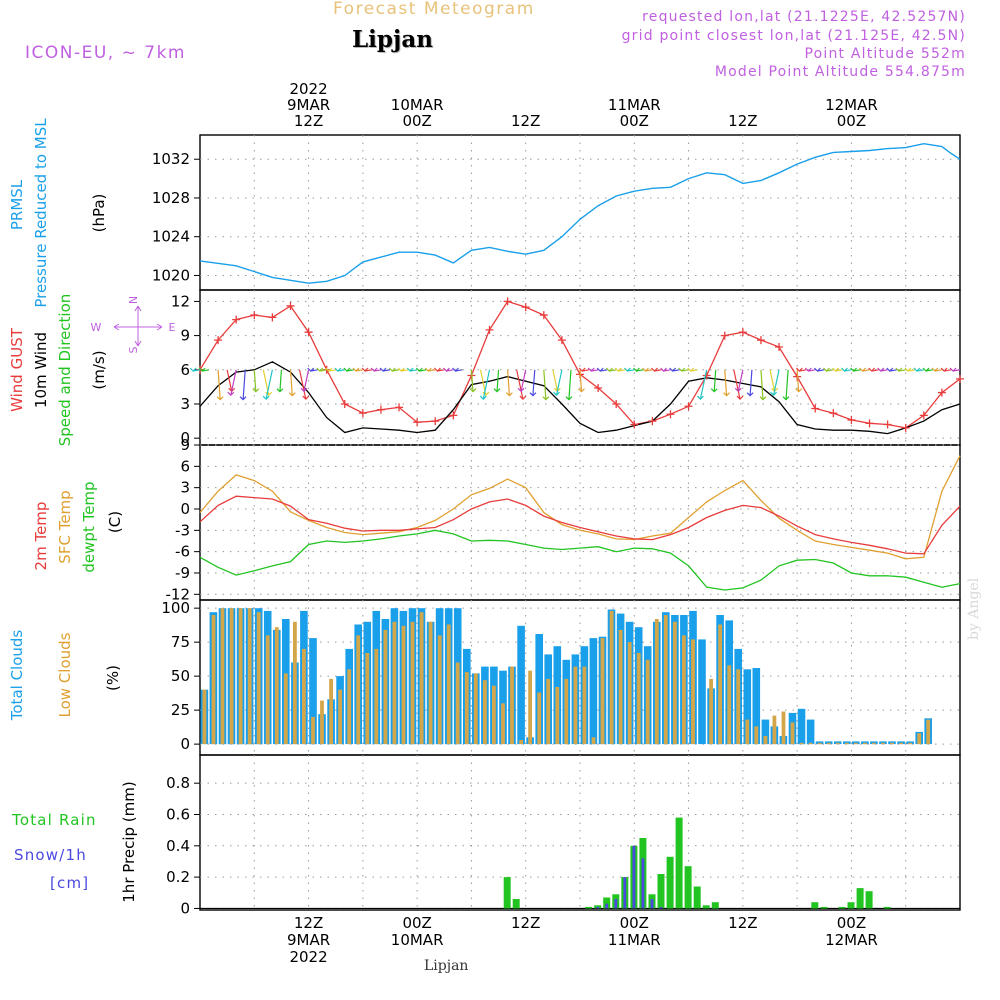 The height and width of the screenshot is (1000, 1000). What do you see at coordinates (525, 923) in the screenshot?
I see `bottom-time-label: 12Z` at bounding box center [525, 923].